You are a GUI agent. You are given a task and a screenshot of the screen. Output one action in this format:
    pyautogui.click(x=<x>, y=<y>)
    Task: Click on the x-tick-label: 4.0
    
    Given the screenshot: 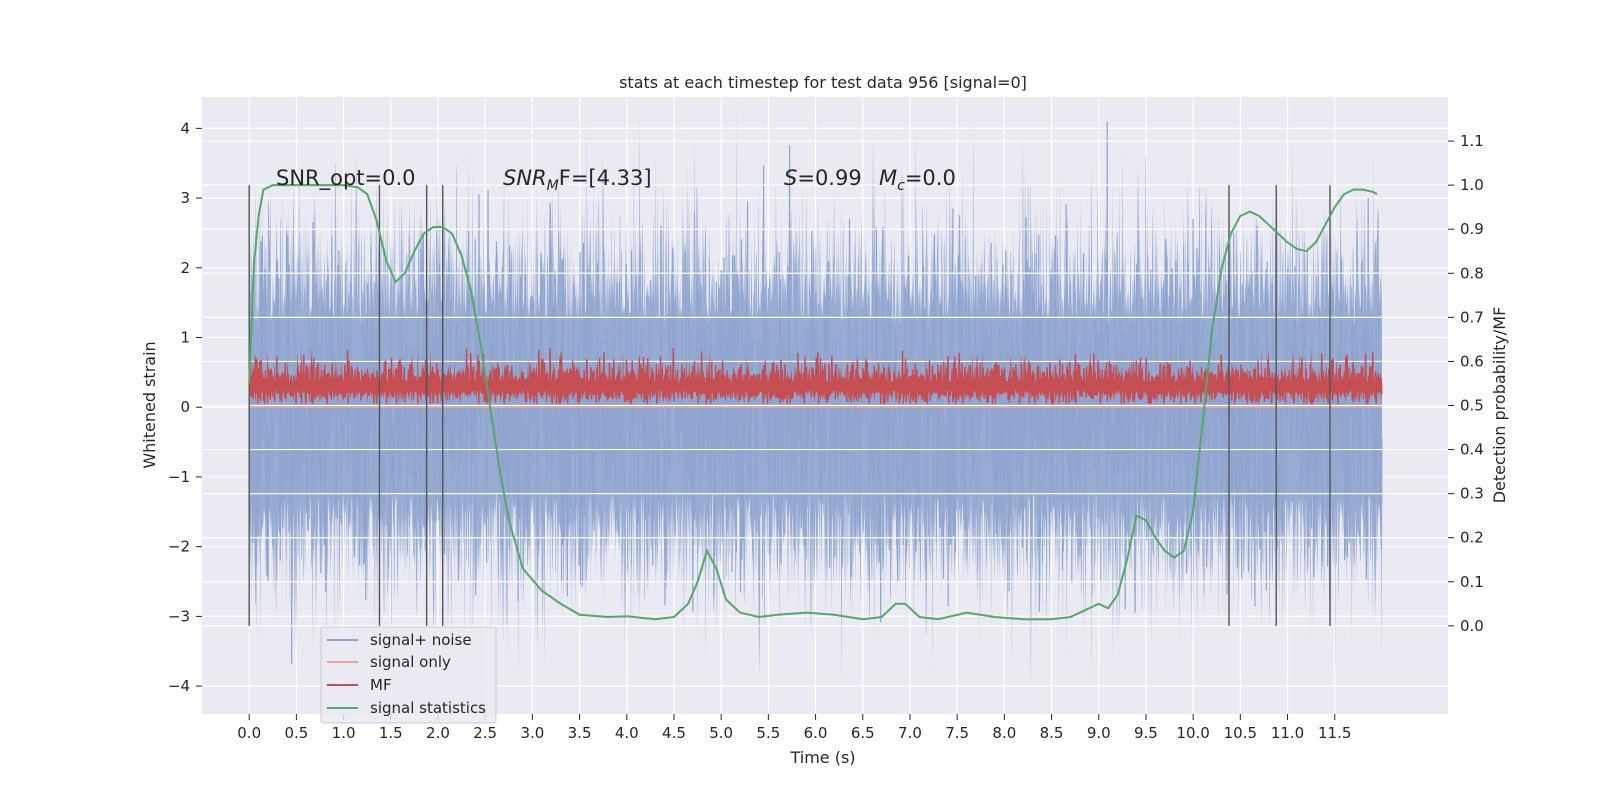 What is the action you would take?
    pyautogui.click(x=627, y=733)
    